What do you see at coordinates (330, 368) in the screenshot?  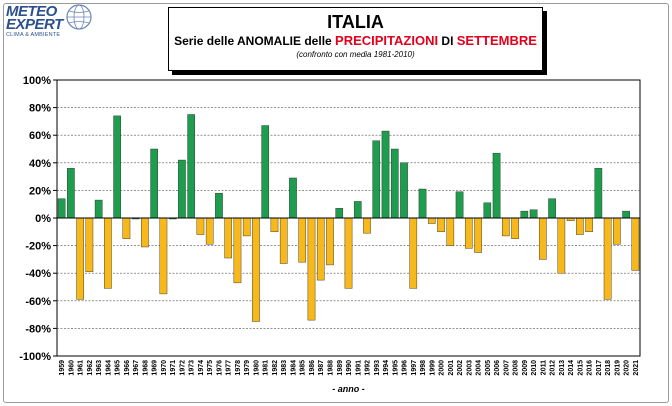 I see `x-tick-label: 1988` at bounding box center [330, 368].